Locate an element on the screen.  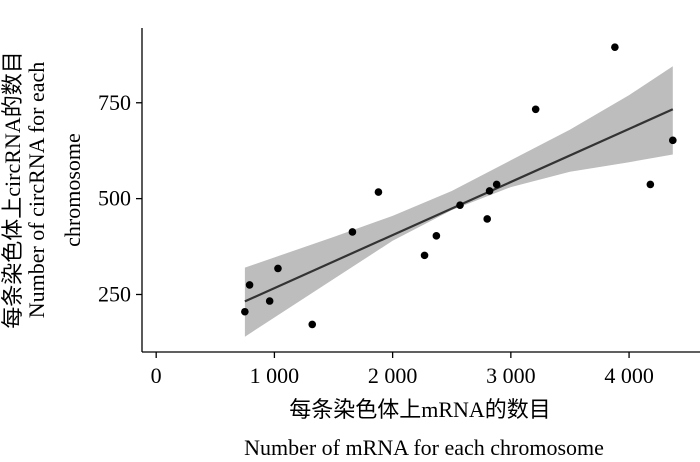
y-axis-title-en-line1: Number of circRNA for each is located at coordinates (36, 190).